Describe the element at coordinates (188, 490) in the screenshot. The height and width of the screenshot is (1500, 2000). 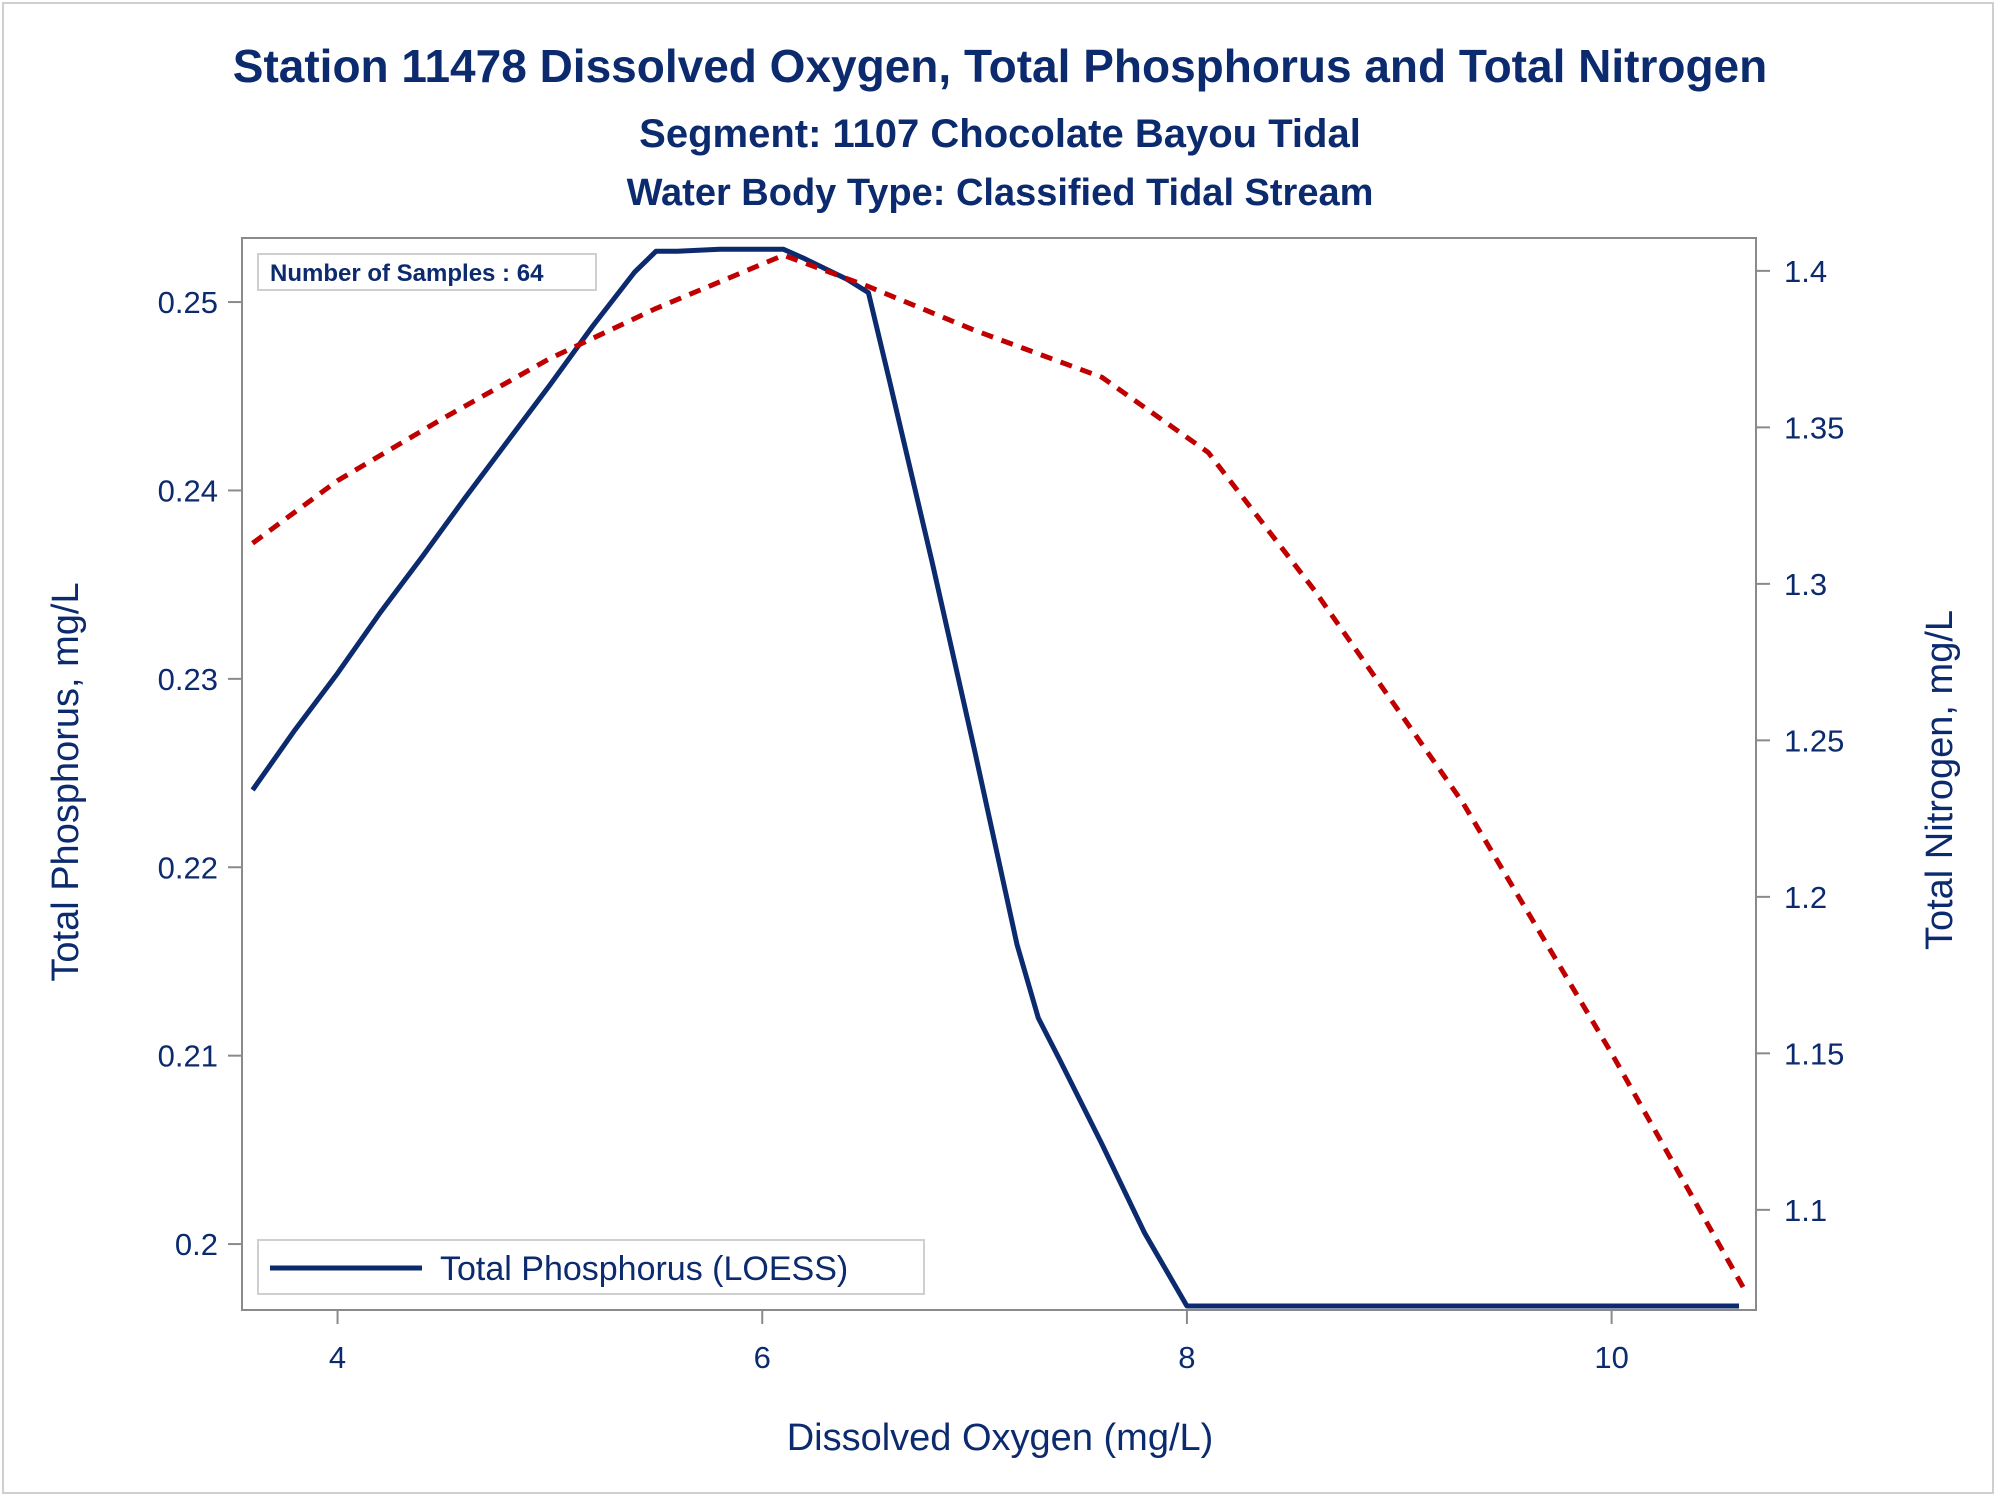
I see `y-tick-label: 0.24` at that location.